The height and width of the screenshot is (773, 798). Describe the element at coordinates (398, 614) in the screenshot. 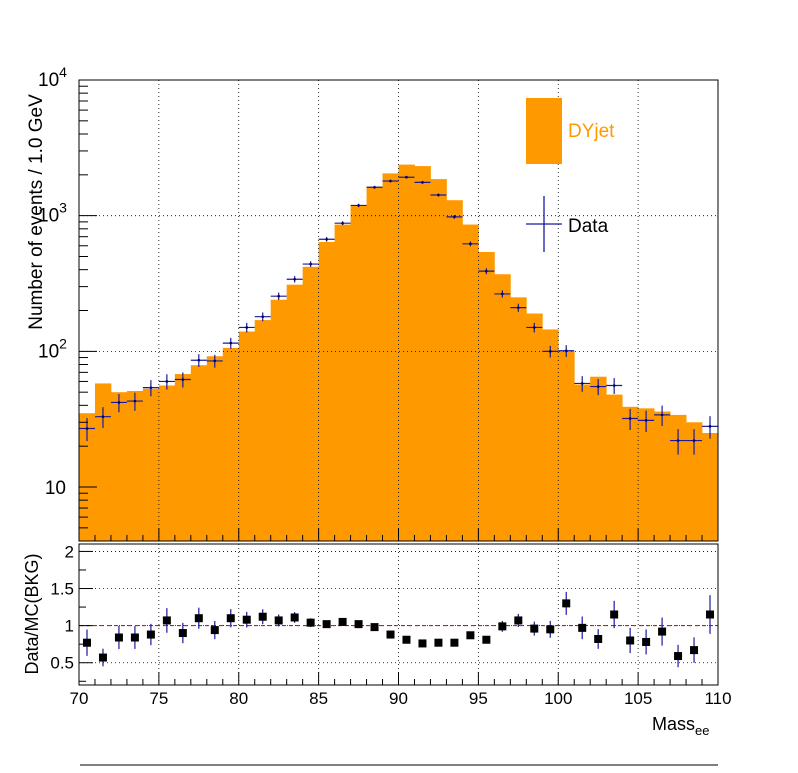

I see `ratio-grid` at that location.